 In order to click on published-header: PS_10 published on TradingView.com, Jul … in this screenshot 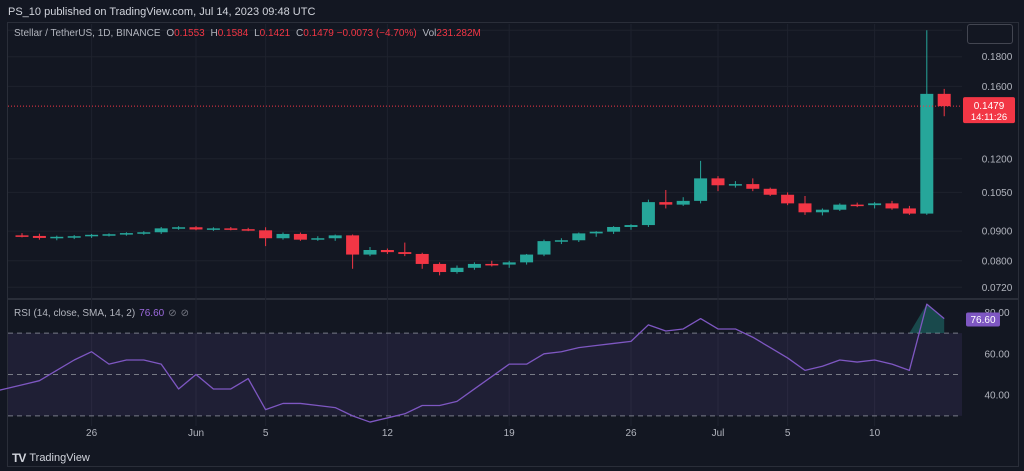, I will do `click(512, 12)`.